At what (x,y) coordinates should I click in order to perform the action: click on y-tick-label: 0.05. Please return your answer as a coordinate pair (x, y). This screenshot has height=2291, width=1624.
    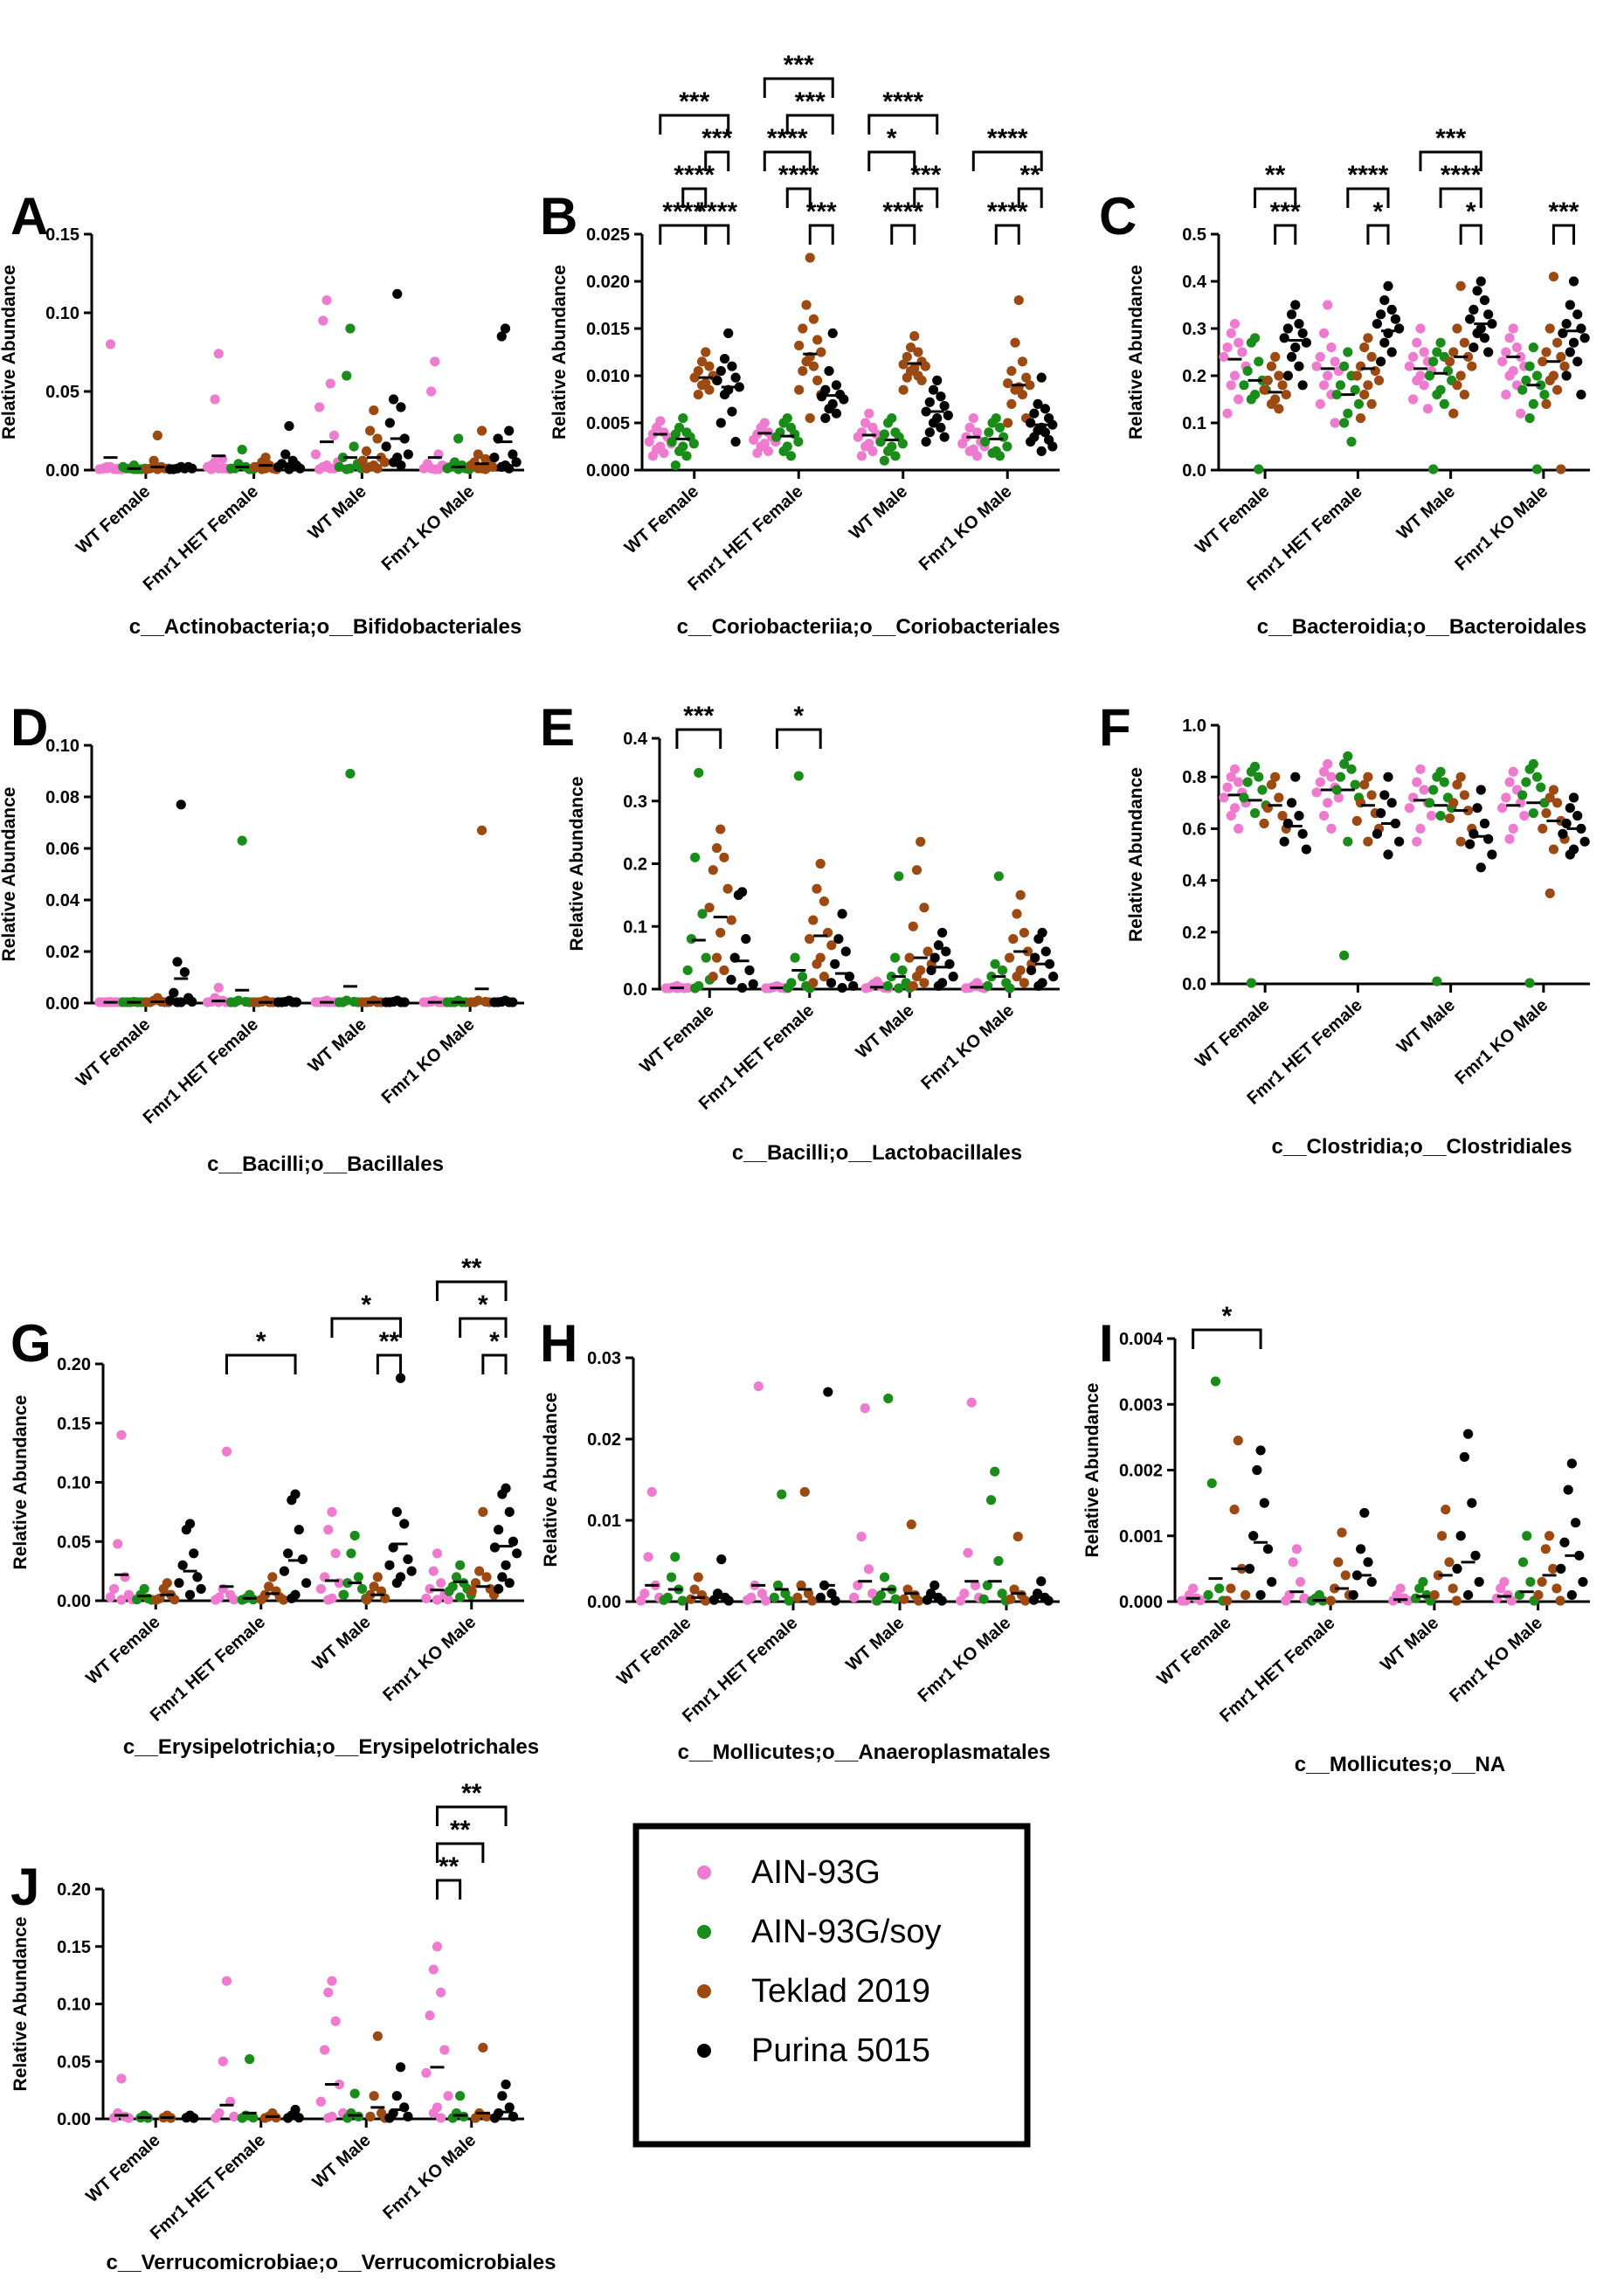
    Looking at the image, I should click on (74, 1542).